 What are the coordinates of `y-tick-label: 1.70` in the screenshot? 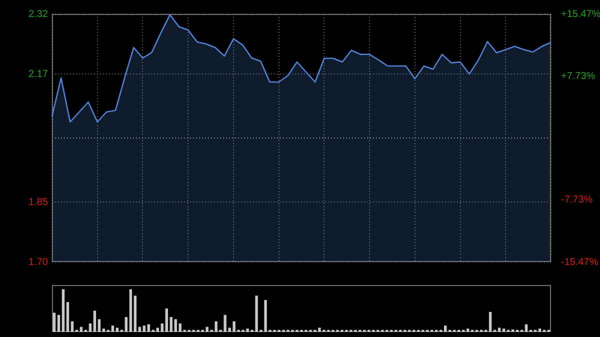 It's located at (38, 262).